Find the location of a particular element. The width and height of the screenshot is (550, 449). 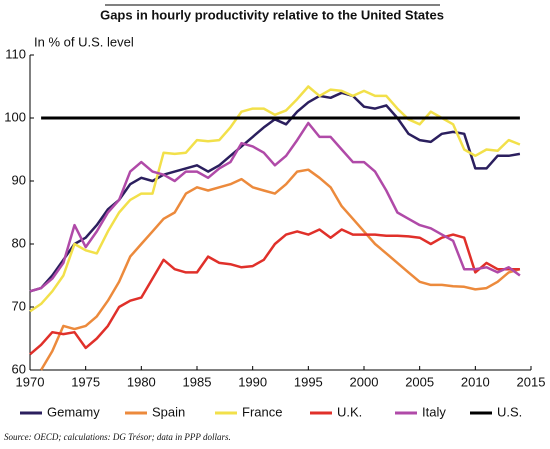

y-tick-label: 60 is located at coordinates (19, 368).